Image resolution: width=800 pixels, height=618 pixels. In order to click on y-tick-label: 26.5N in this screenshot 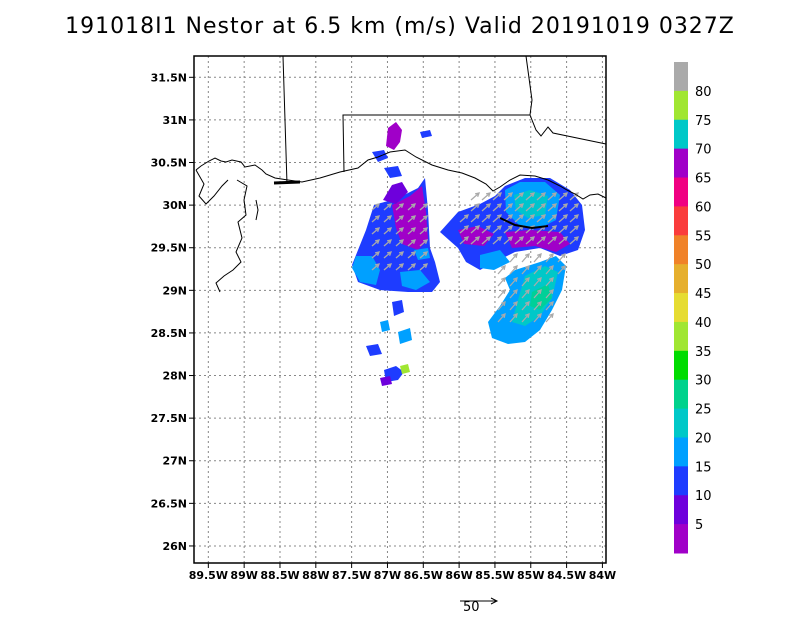, I will do `click(169, 503)`.